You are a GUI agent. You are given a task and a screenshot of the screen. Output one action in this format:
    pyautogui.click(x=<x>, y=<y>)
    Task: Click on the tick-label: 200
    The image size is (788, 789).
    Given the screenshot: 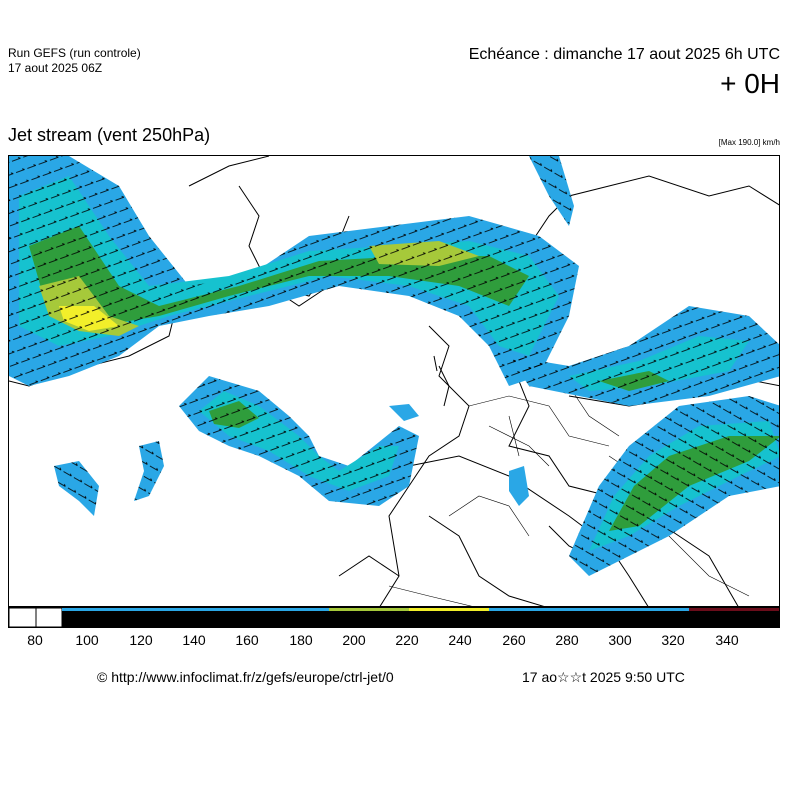 What is the action you would take?
    pyautogui.click(x=354, y=640)
    